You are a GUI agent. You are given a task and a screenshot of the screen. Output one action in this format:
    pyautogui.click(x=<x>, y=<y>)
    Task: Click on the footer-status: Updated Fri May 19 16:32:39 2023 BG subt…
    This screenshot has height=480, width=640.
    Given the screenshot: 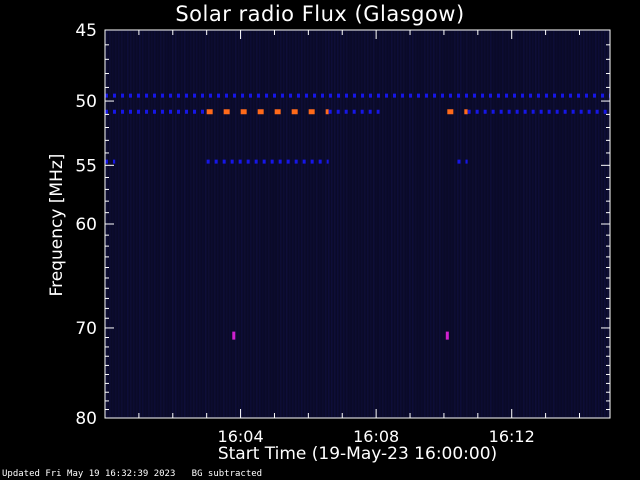 What is the action you would take?
    pyautogui.click(x=132, y=474)
    